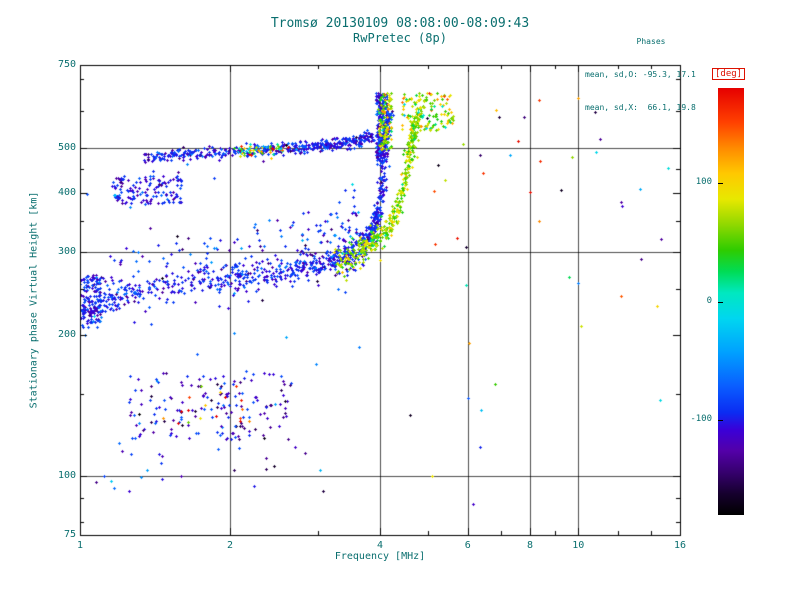 This screenshot has width=800, height=600. Describe the element at coordinates (230, 545) in the screenshot. I see `x-tick-label-2: 2` at that location.